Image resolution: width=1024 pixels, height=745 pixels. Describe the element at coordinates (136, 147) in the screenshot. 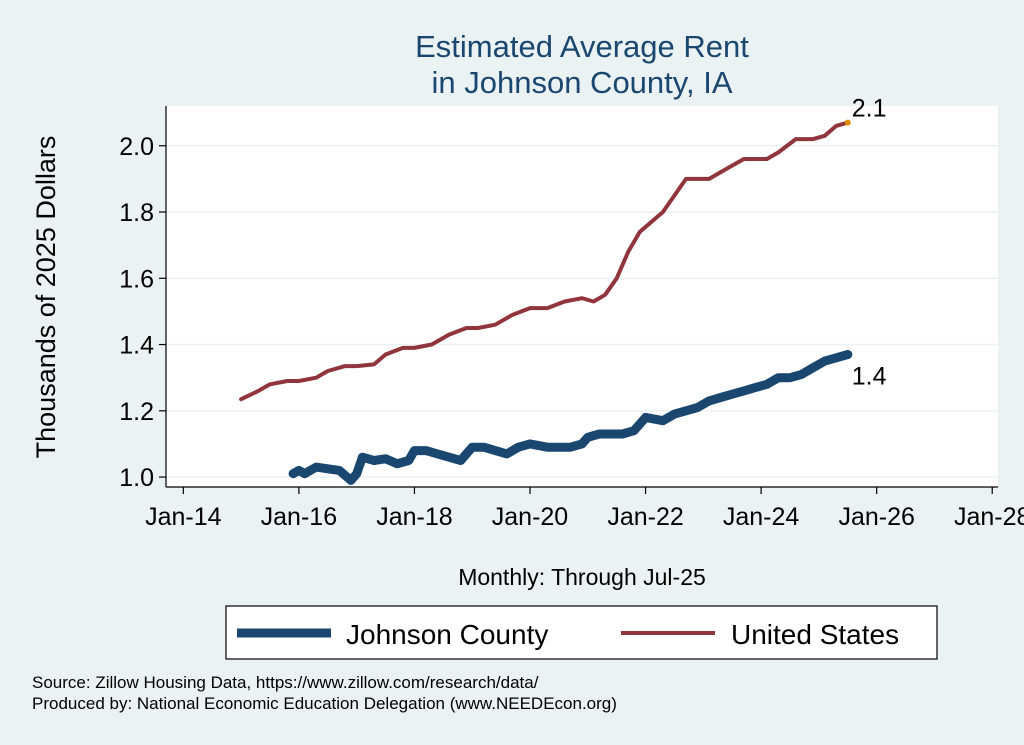

I see `y-tick-label: 2.0` at that location.